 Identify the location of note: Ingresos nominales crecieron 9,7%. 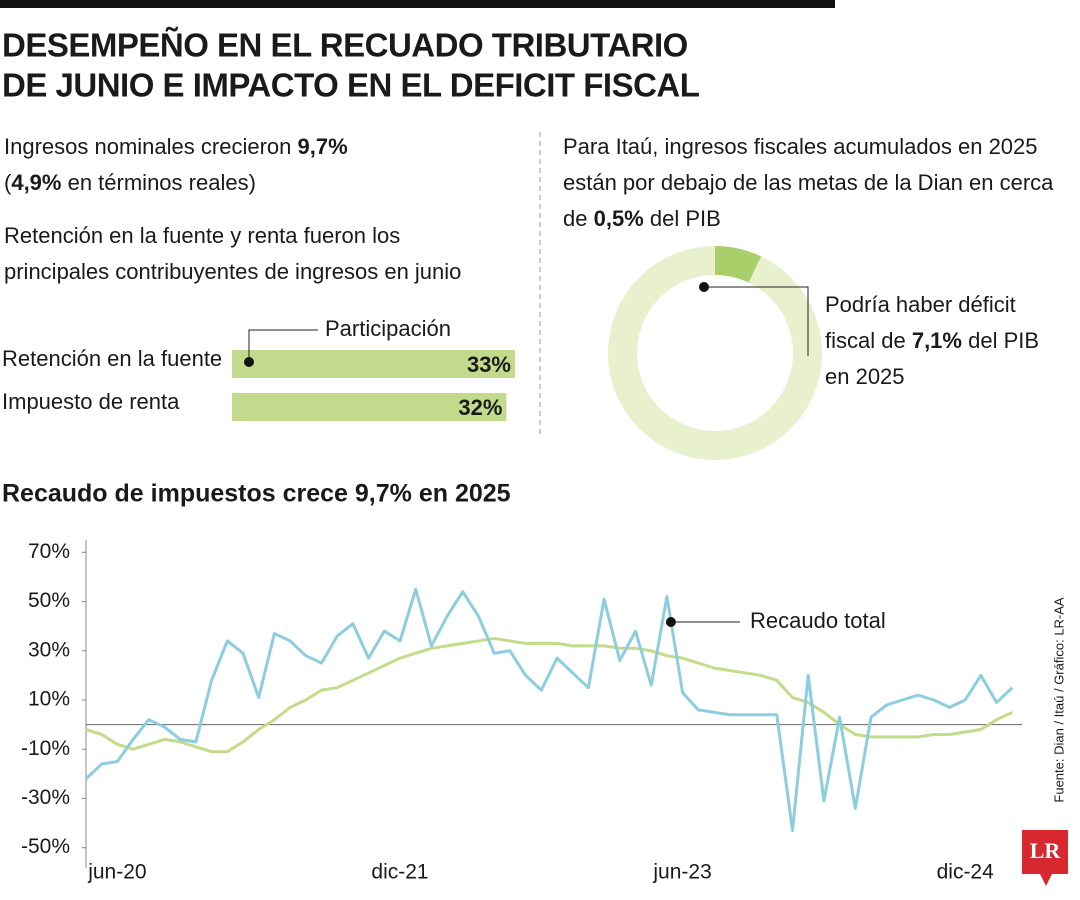
(176, 146).